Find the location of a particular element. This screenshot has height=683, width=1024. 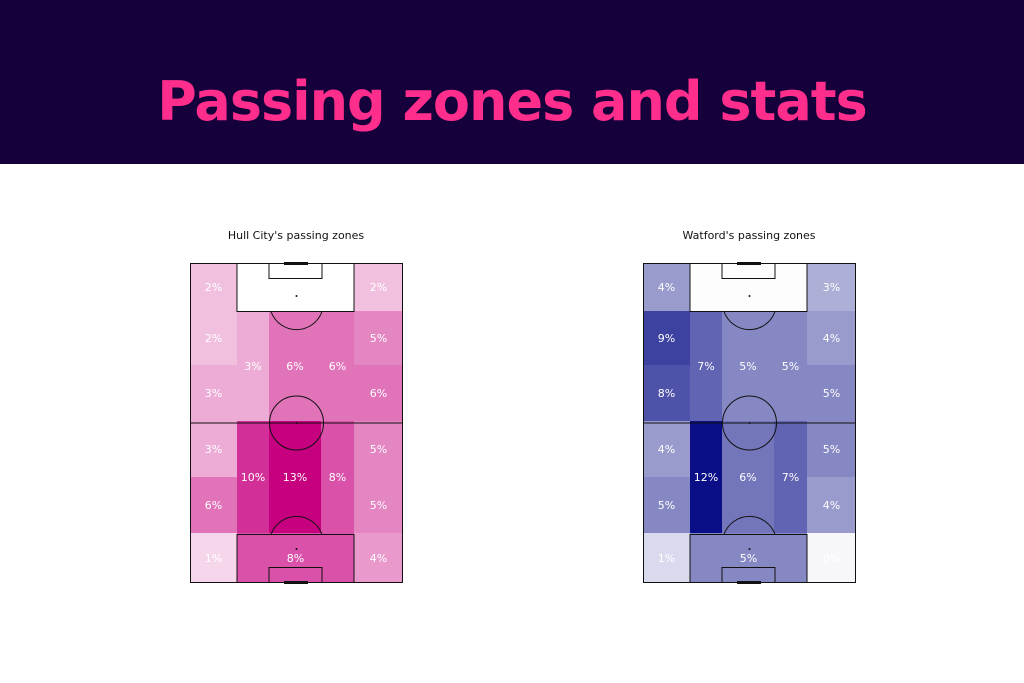

top-penalty-box is located at coordinates (295, 287).